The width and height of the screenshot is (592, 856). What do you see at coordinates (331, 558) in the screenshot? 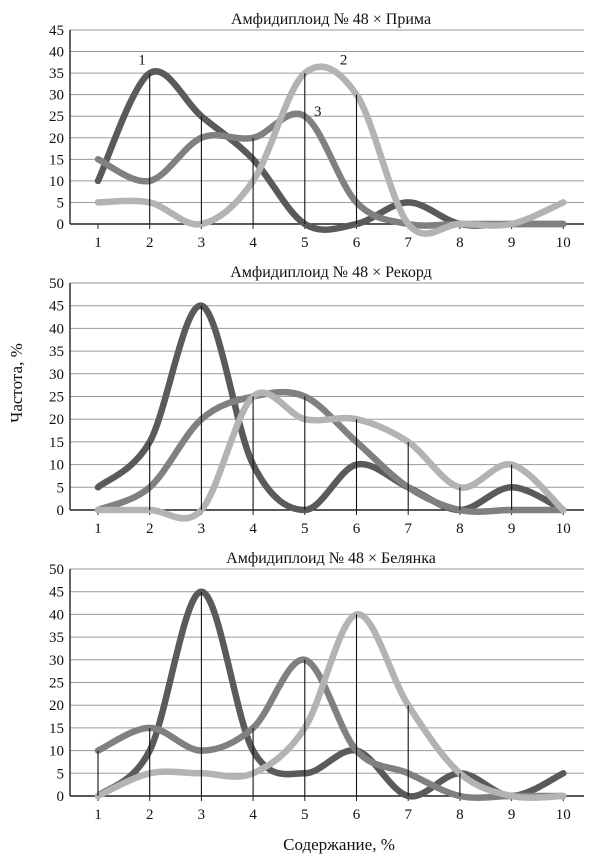
I see `chart-title: Амфидиплоид № 48 × Белянка` at bounding box center [331, 558].